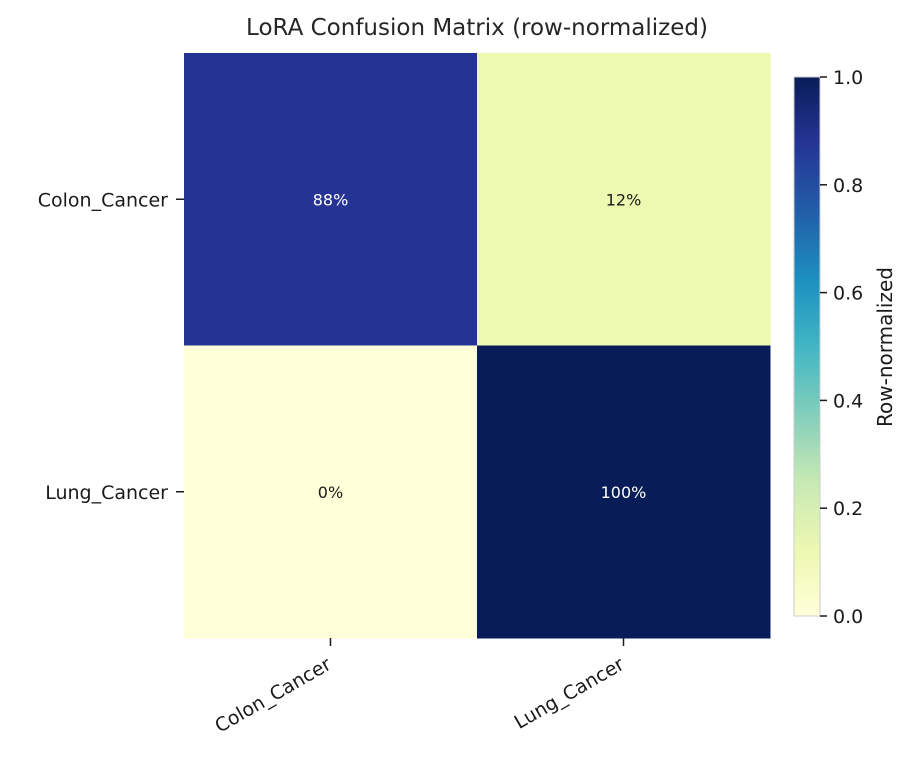  I want to click on colorbar: 0.0 0.2 0.4 0.6 0.8 1.0 Row-normalized, so click(845, 347).